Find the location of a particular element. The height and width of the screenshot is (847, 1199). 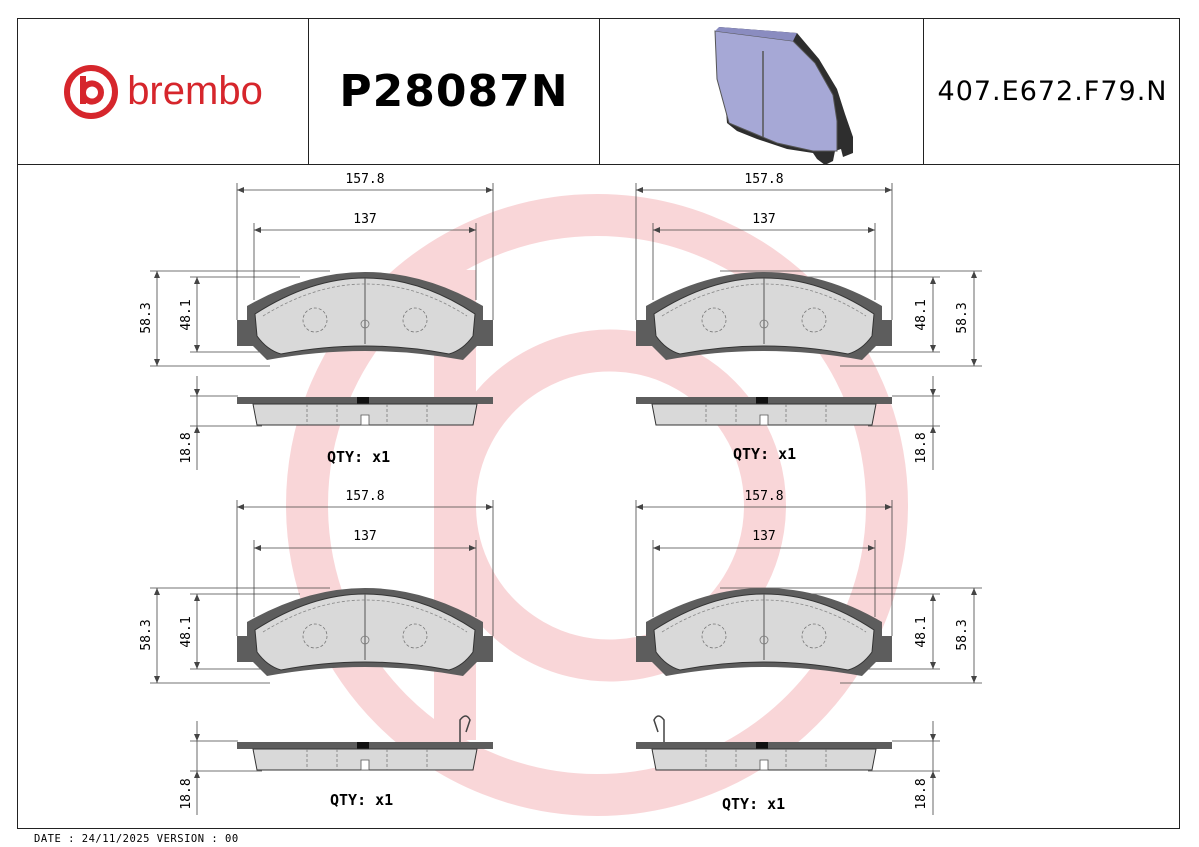

reference-number: 407.E672.F79.N is located at coordinates (1052, 91).